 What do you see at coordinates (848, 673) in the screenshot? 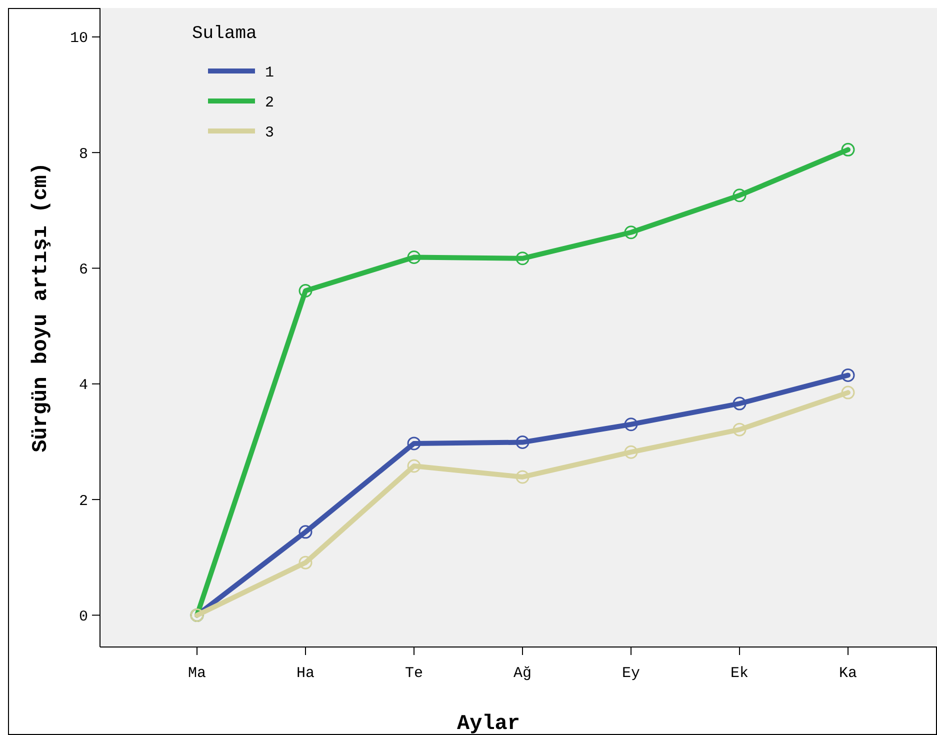
I see `x-tick-label: Ka` at bounding box center [848, 673].